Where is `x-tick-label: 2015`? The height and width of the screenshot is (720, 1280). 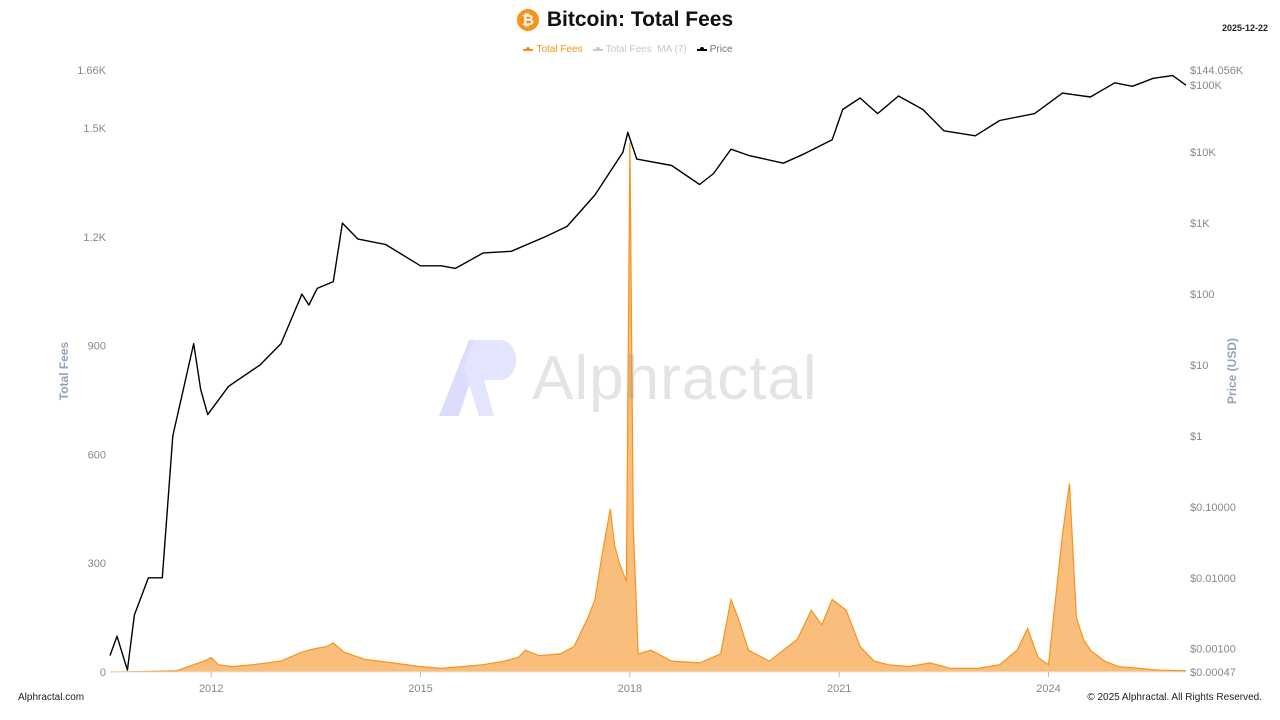 x-tick-label: 2015 is located at coordinates (420, 689).